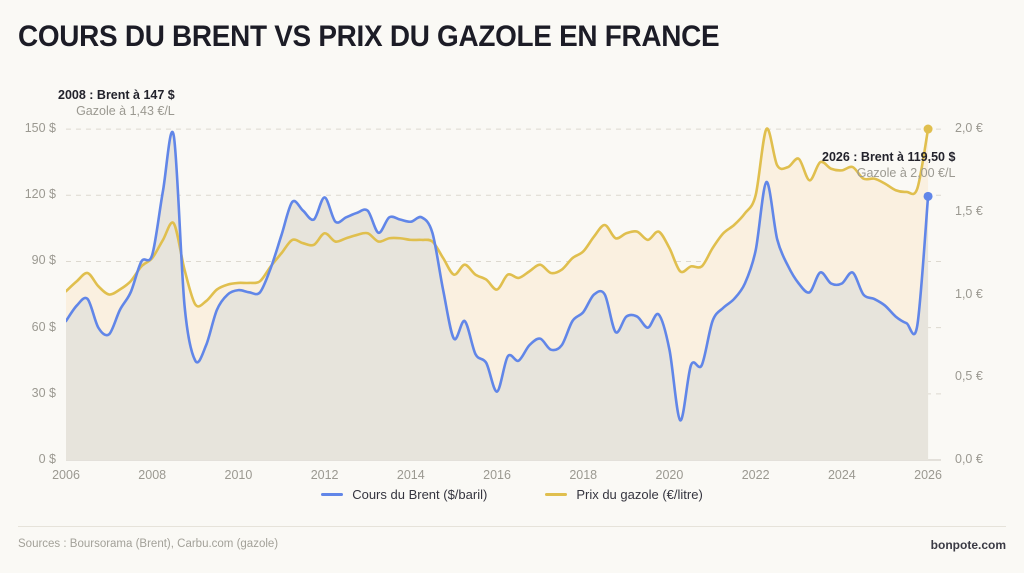 The image size is (1024, 573). Describe the element at coordinates (47, 459) in the screenshot. I see `y-axis-left-tick: 0 $` at that location.